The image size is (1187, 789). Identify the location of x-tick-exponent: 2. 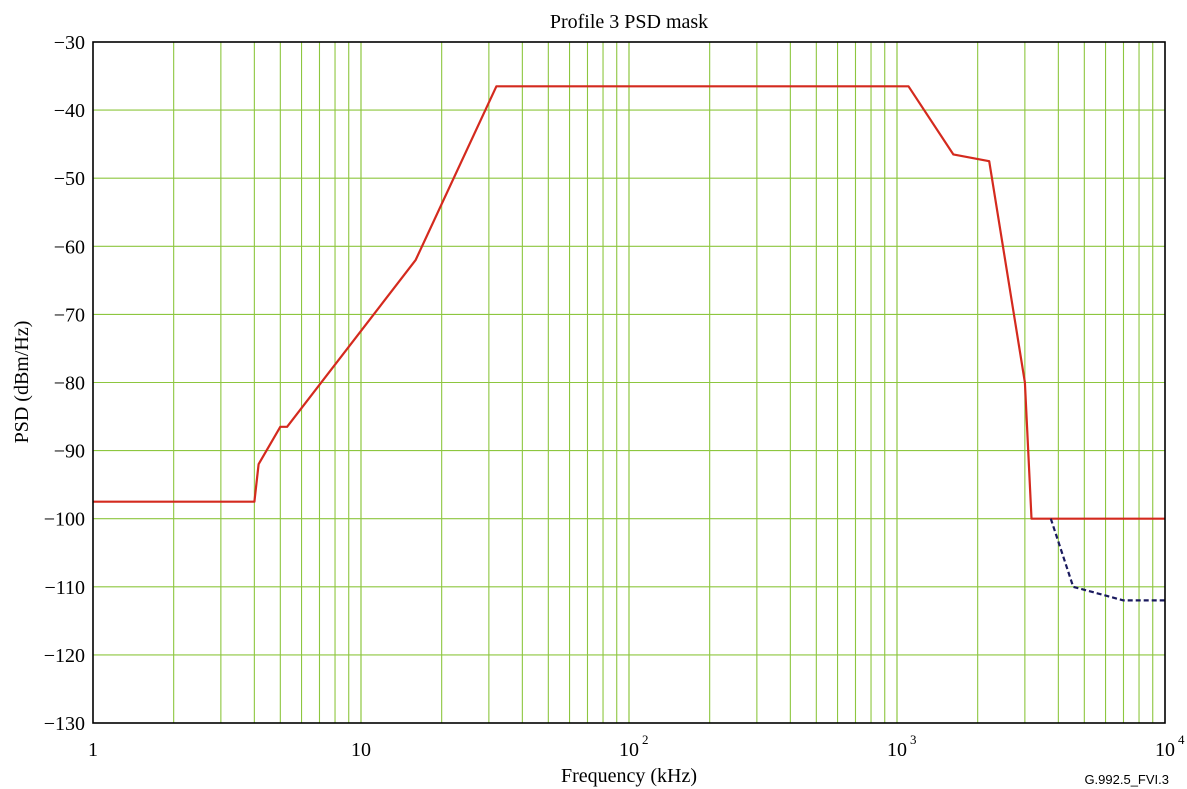
(645, 739).